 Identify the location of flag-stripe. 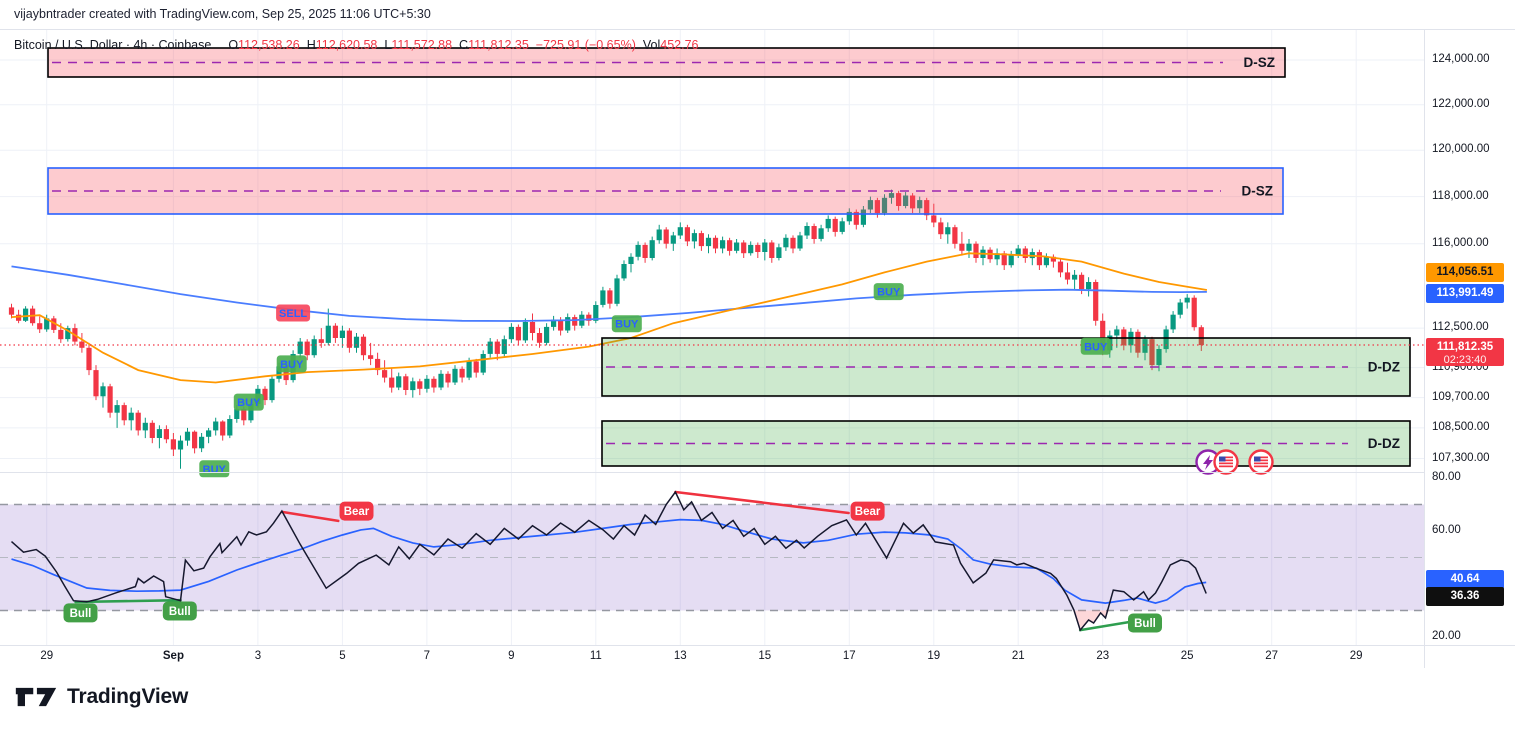
(1226, 466).